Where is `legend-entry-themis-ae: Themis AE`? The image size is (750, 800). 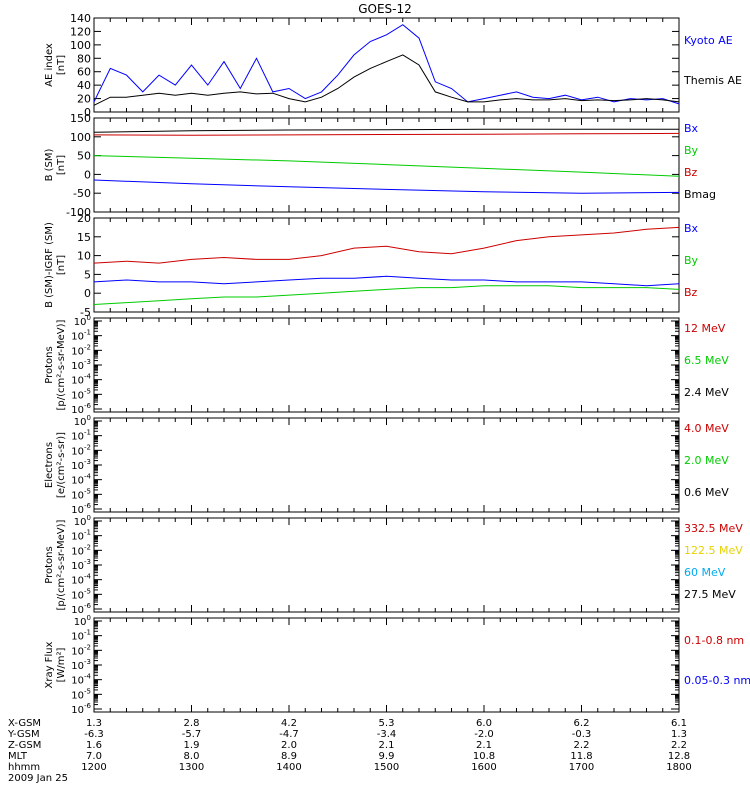
legend-entry-themis-ae: Themis AE is located at coordinates (712, 80).